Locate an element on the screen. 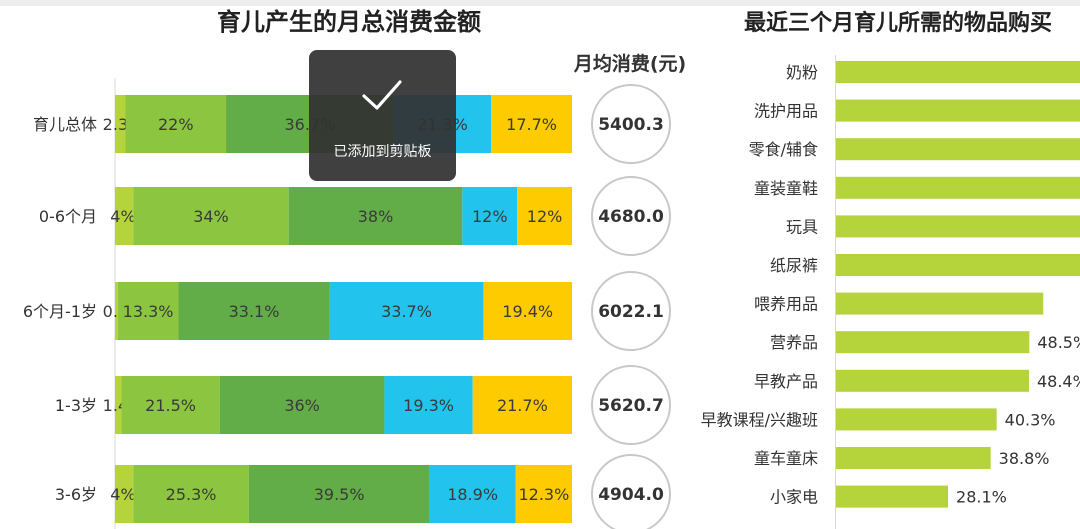 This screenshot has width=1080, height=529. segment-value-label: 33.1% is located at coordinates (254, 311).